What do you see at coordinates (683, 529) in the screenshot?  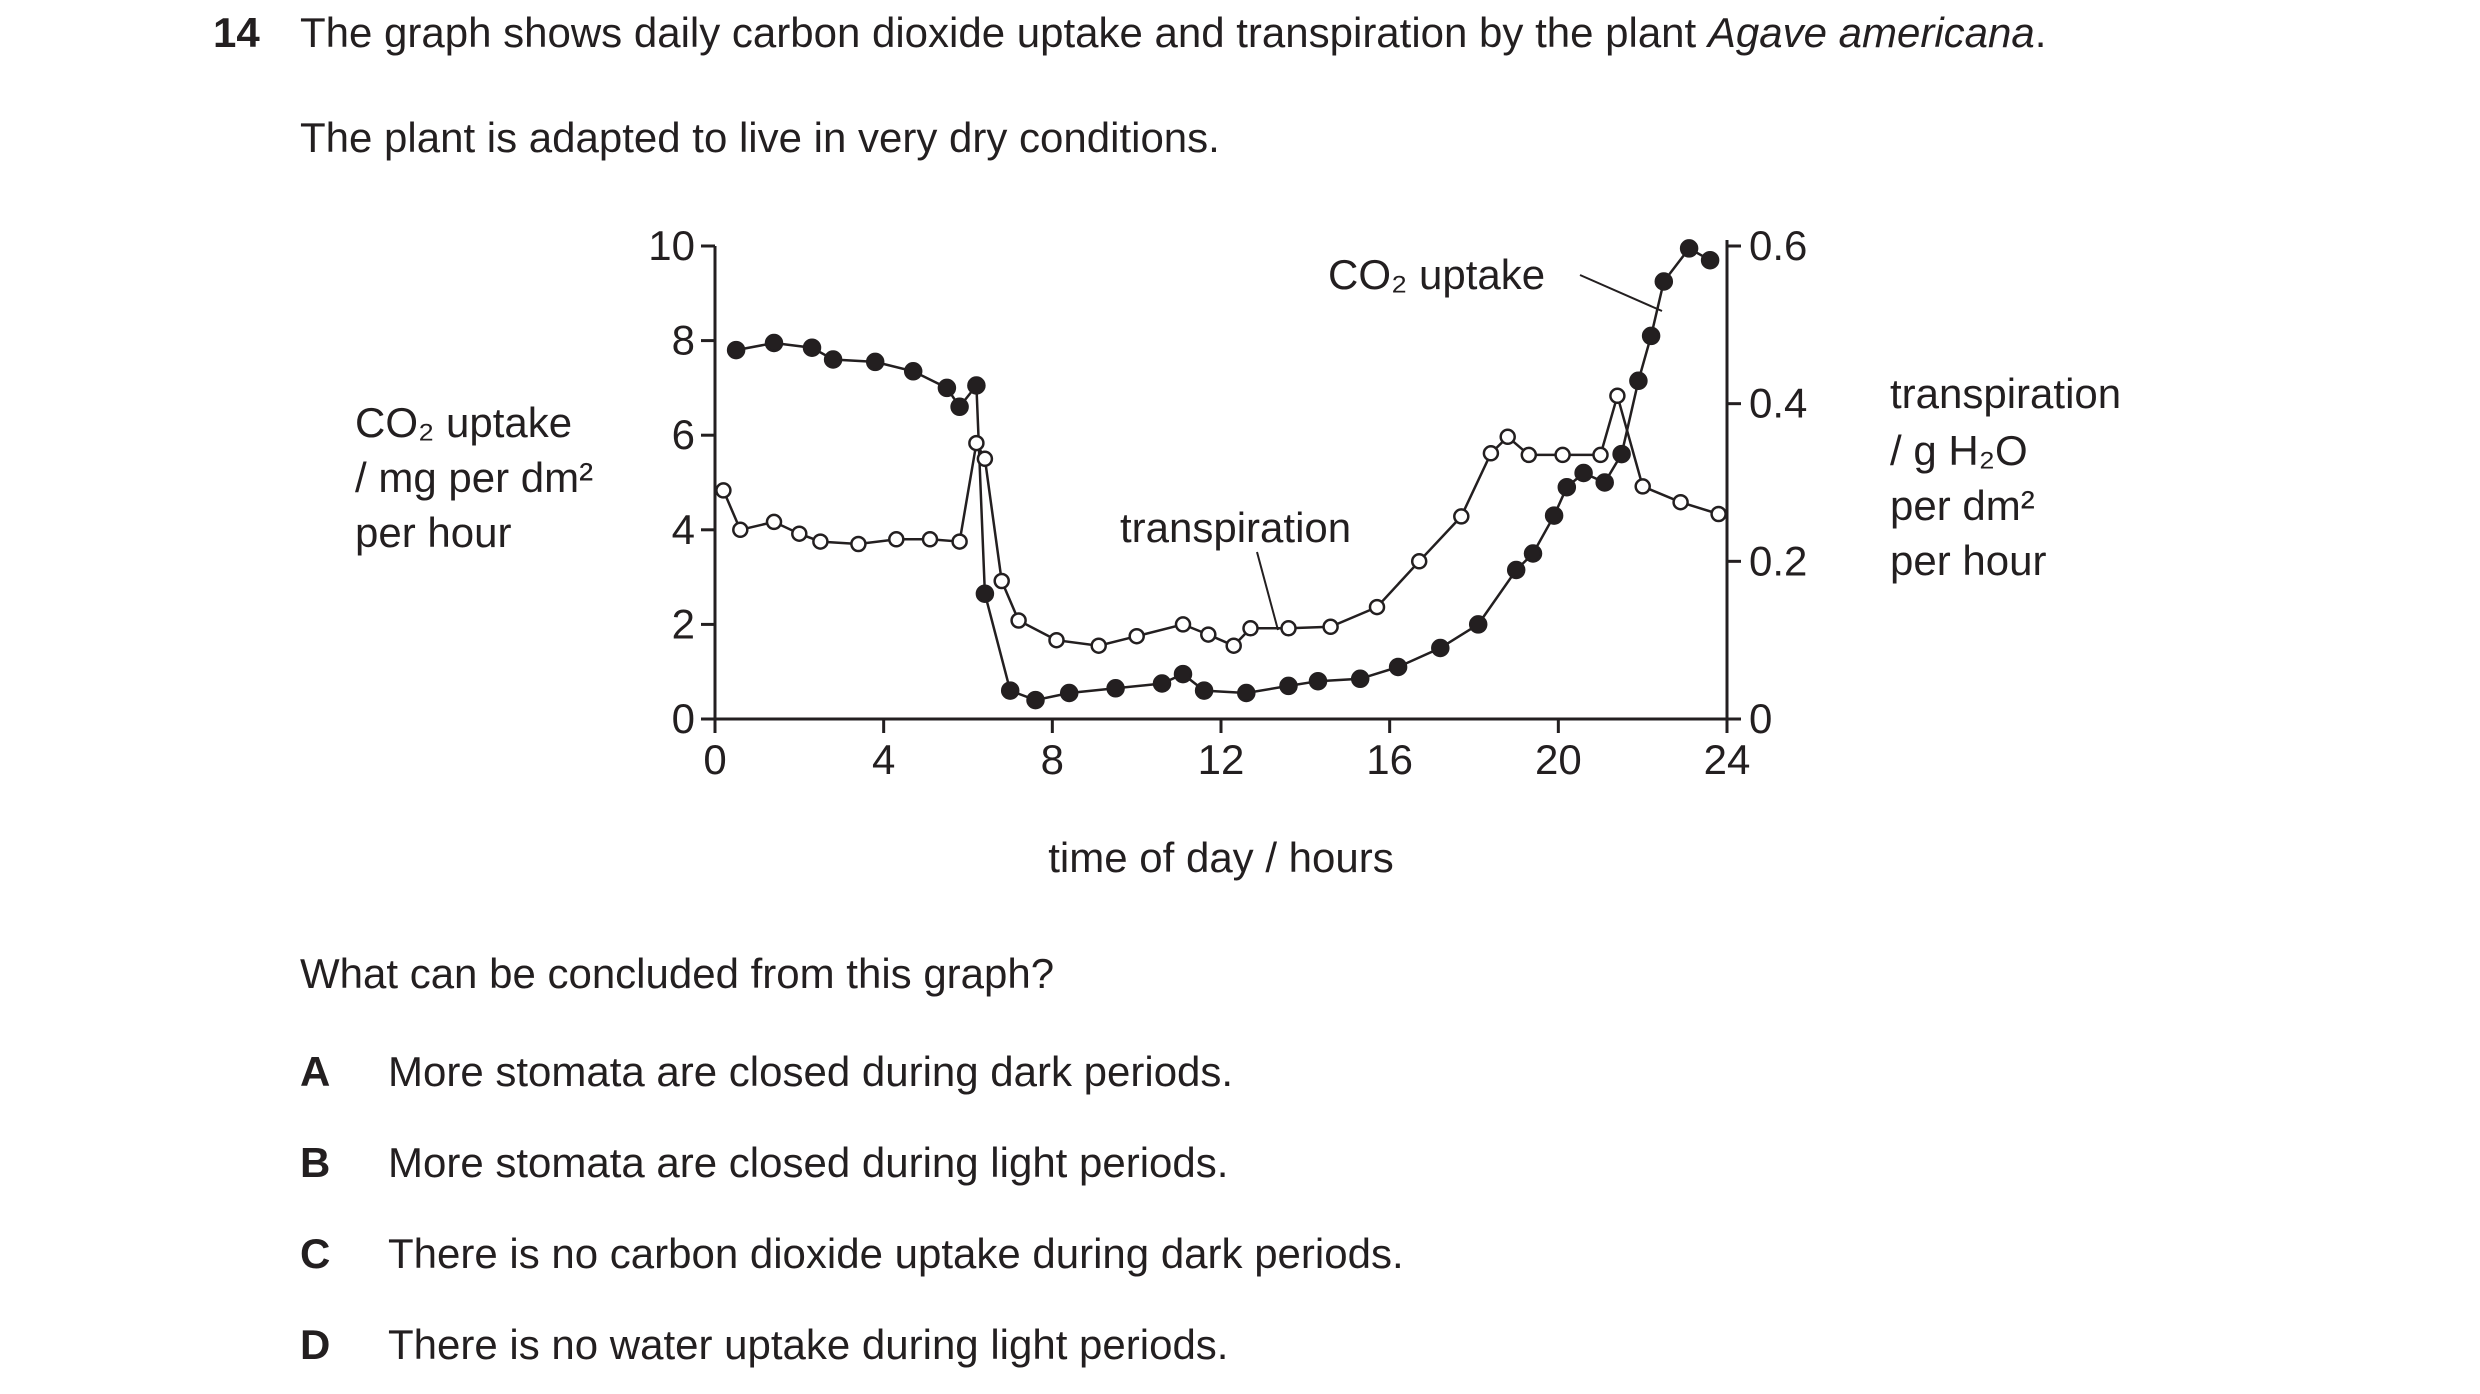 I see `y-left-tick-label: 4` at bounding box center [683, 529].